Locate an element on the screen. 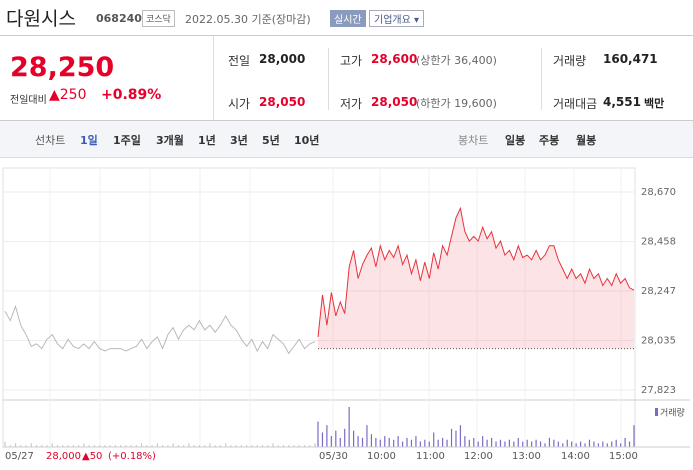 Image resolution: width=693 pixels, height=470 pixels. cell-note: (상한가 36,400) is located at coordinates (456, 60).